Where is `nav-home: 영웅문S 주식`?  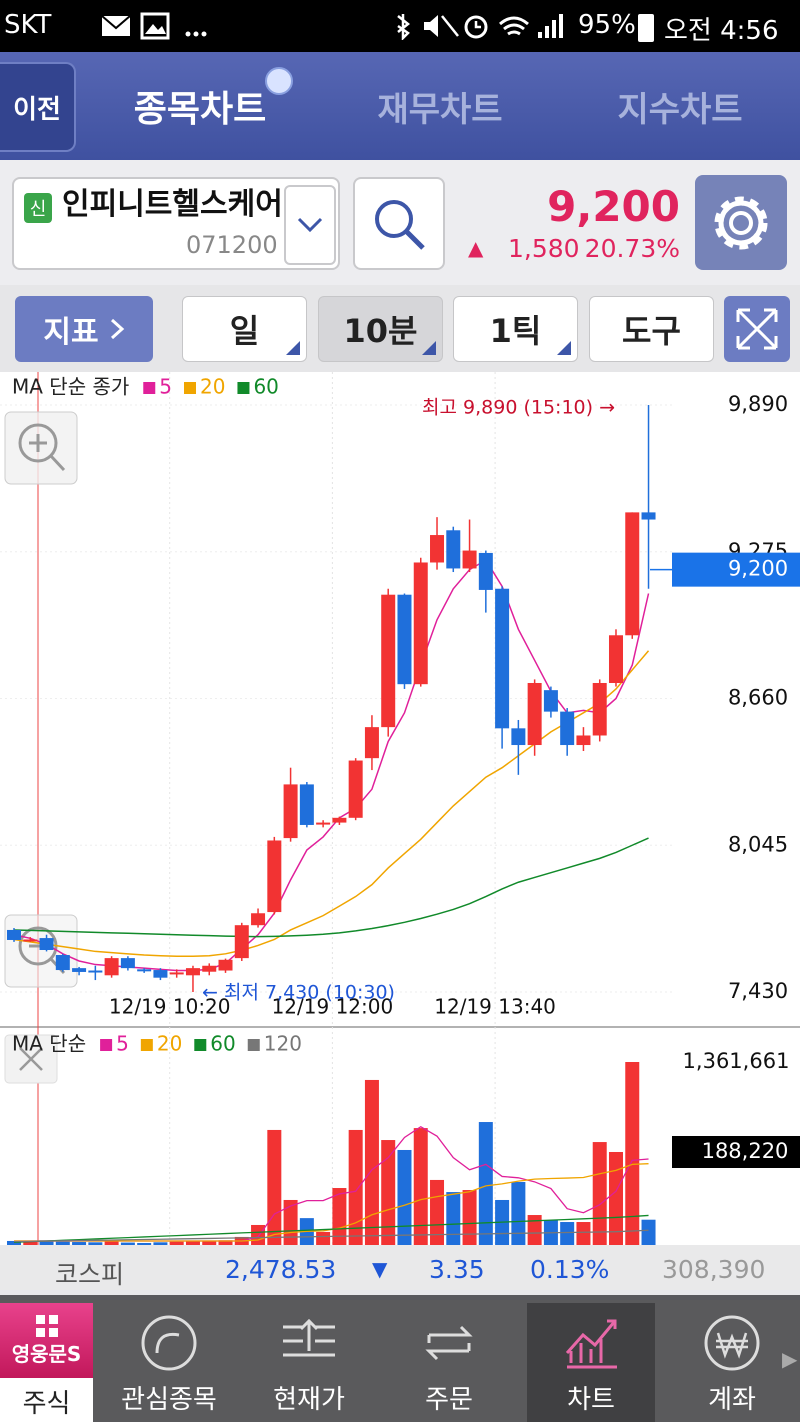 nav-home: 영웅문S 주식 is located at coordinates (46, 1362).